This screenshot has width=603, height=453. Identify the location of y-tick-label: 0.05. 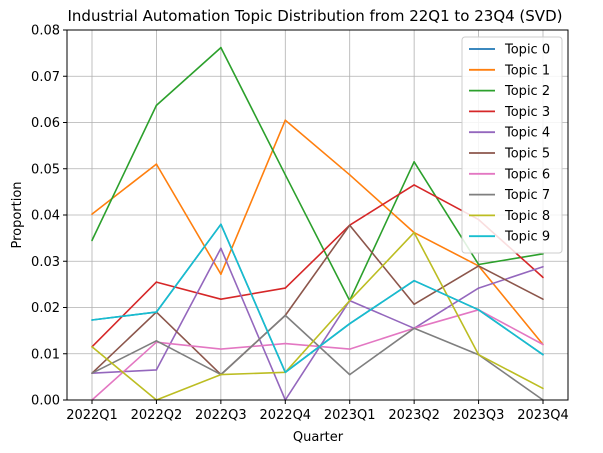
(45, 169).